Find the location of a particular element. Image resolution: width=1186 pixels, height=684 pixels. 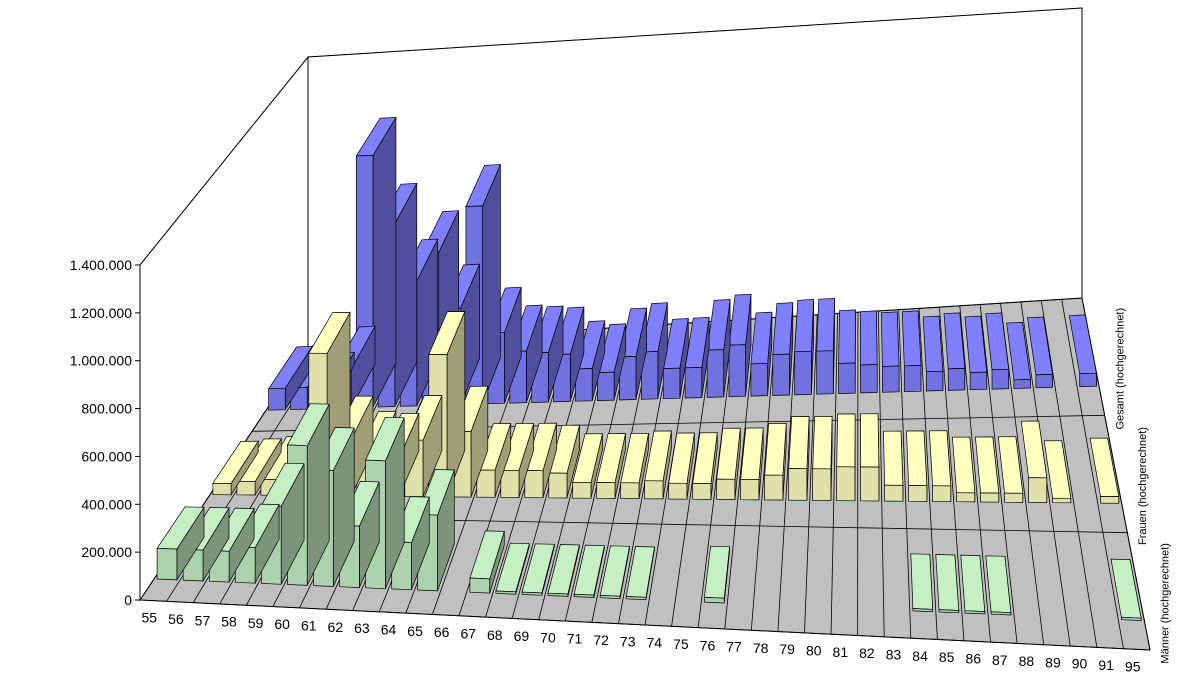

x-tick-label: 75 is located at coordinates (681, 644).